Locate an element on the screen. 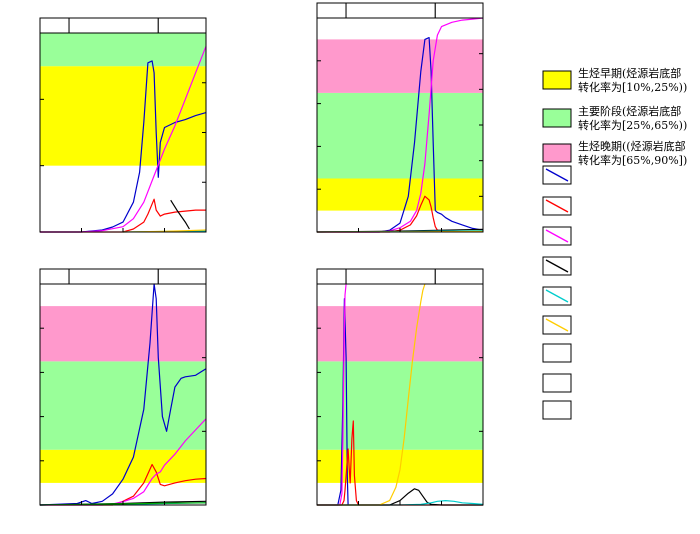  legend-label-line: 转化率为[25%,65%)) is located at coordinates (632, 125).